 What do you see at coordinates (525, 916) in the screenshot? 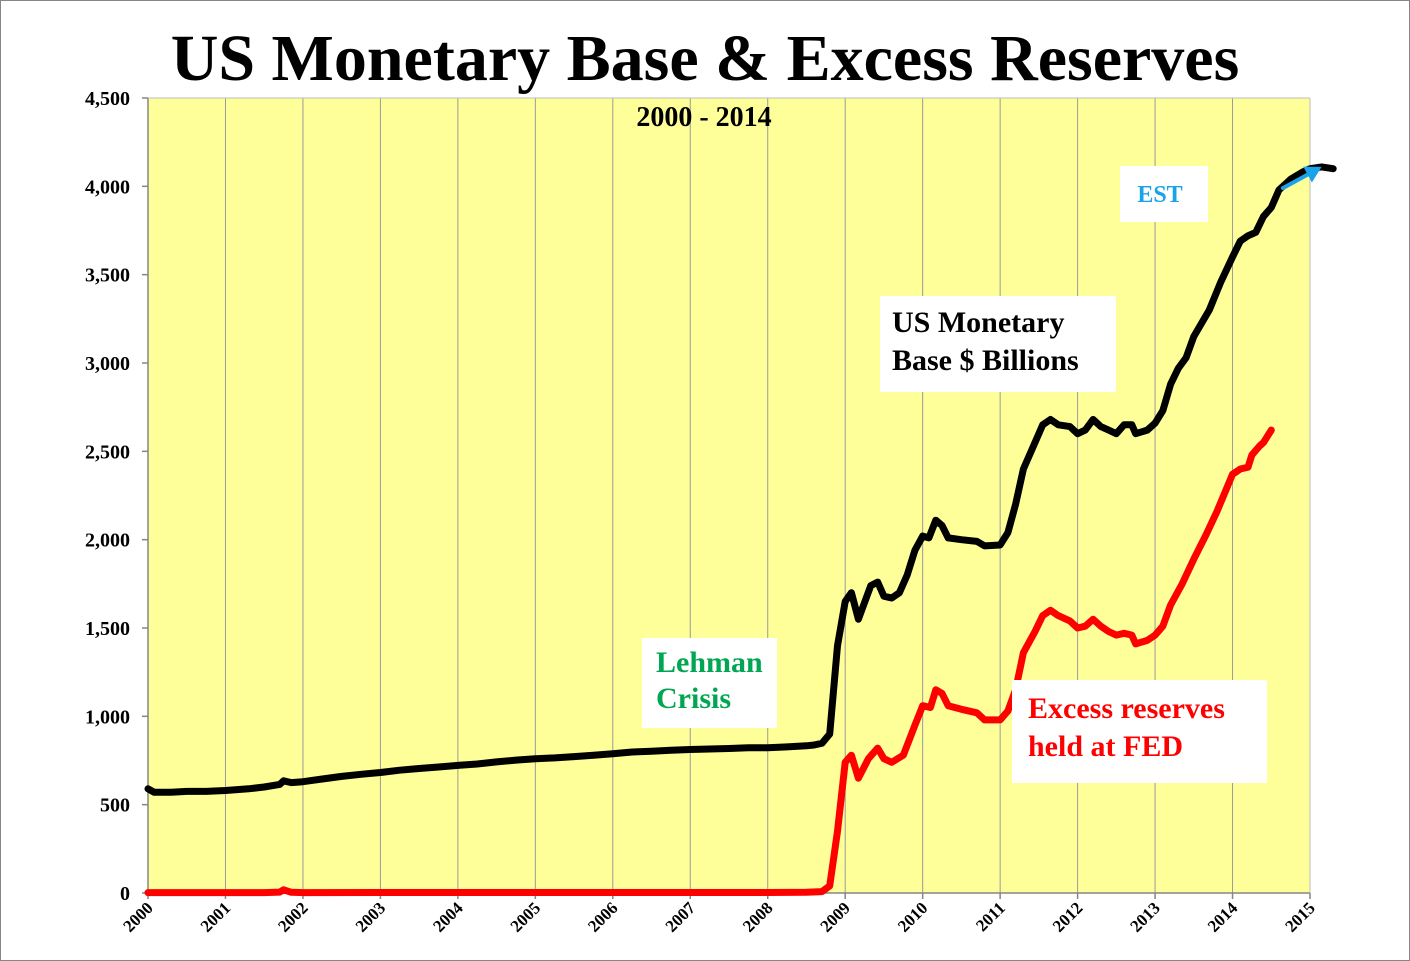
I see `x-tick-label: 2005` at bounding box center [525, 916].